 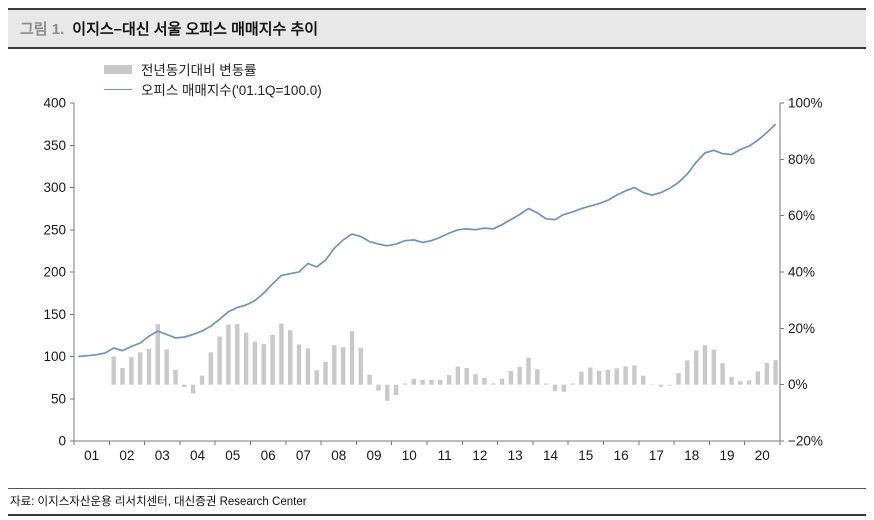 What do you see at coordinates (585, 455) in the screenshot?
I see `svg-text: 15` at bounding box center [585, 455].